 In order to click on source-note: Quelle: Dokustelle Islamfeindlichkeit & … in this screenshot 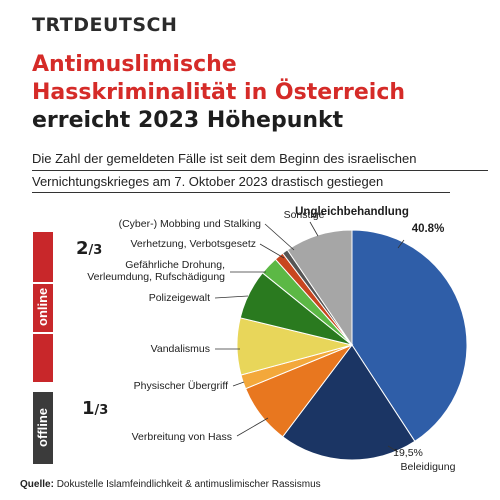, I will do `click(170, 484)`.